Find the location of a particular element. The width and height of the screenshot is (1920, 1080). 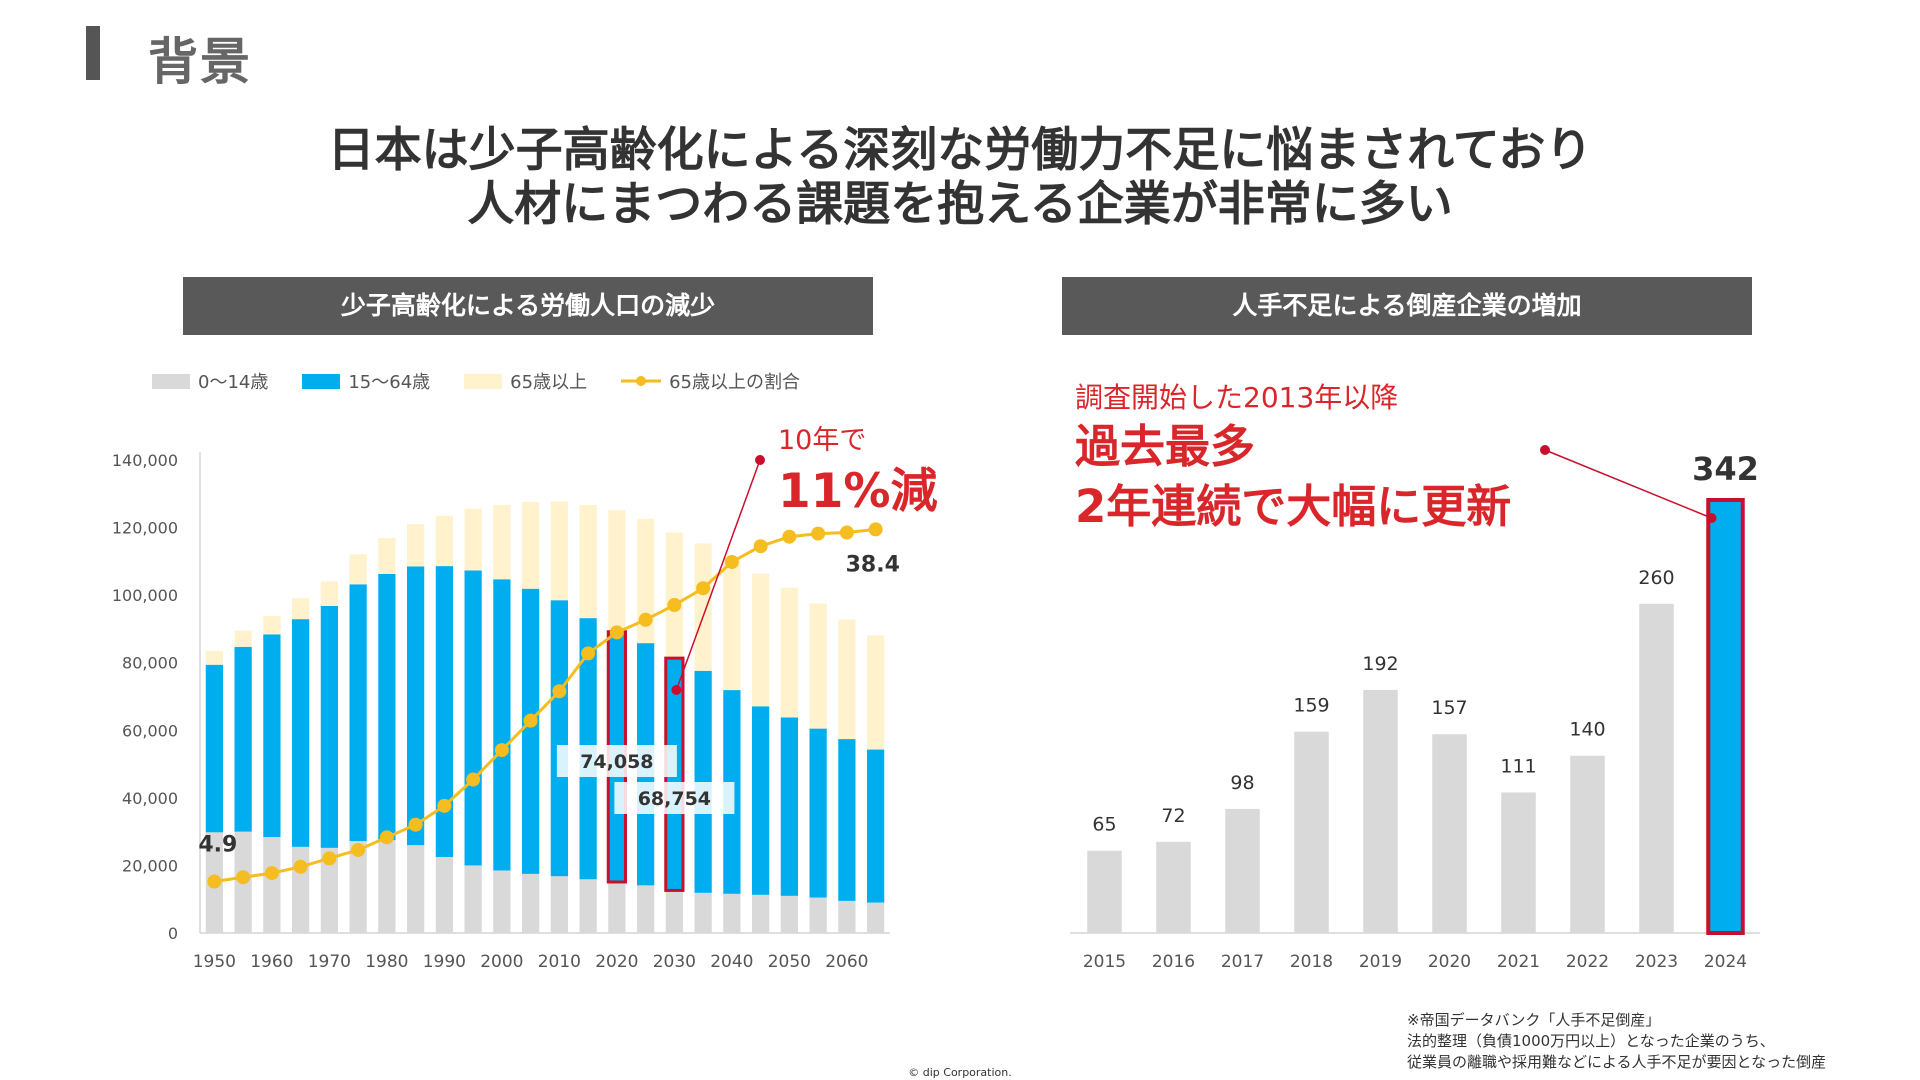

bar-0-14-1985 is located at coordinates (416, 889).